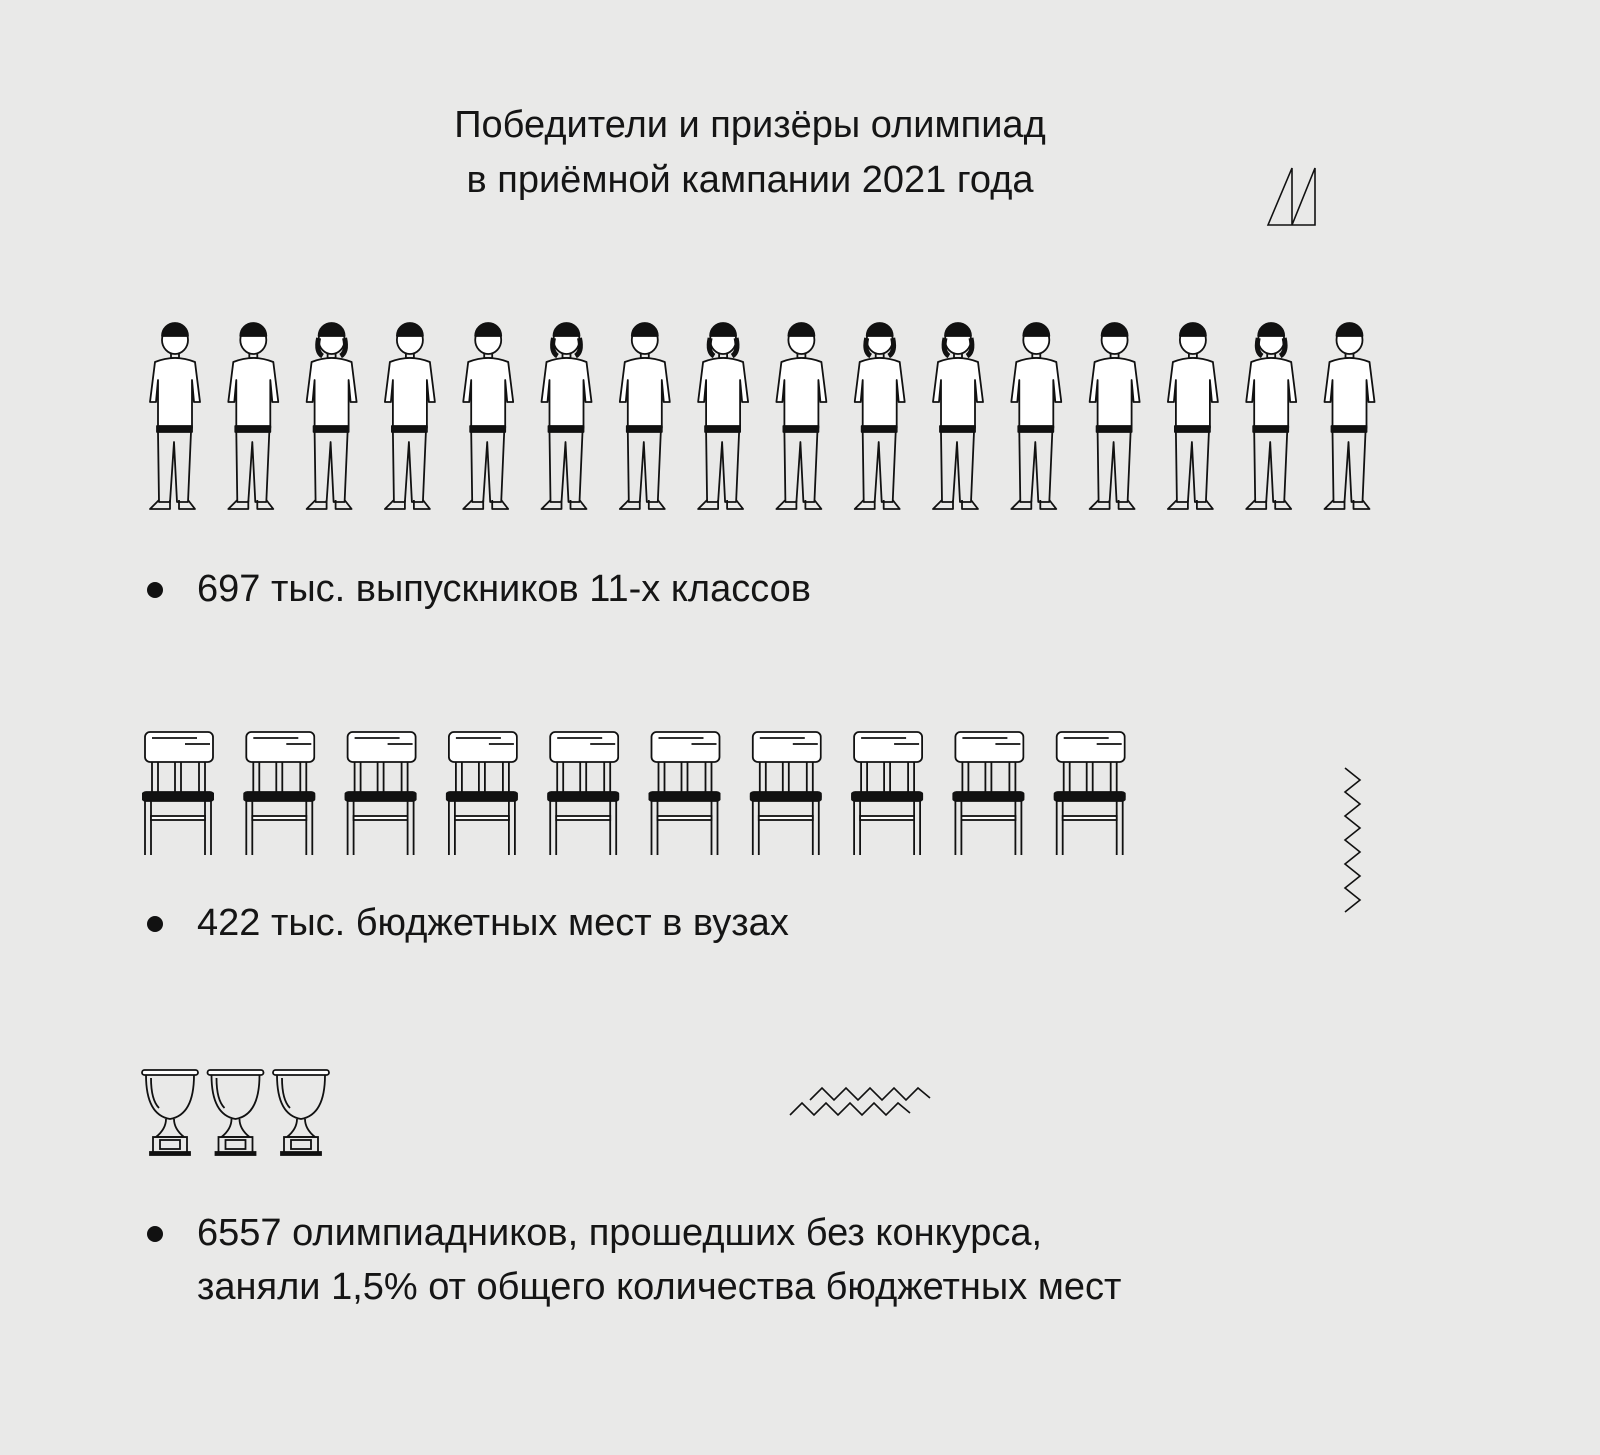 The height and width of the screenshot is (1455, 1600). Describe the element at coordinates (750, 180) in the screenshot. I see `title-line-2: в приёмной кампании 2021 года` at that location.